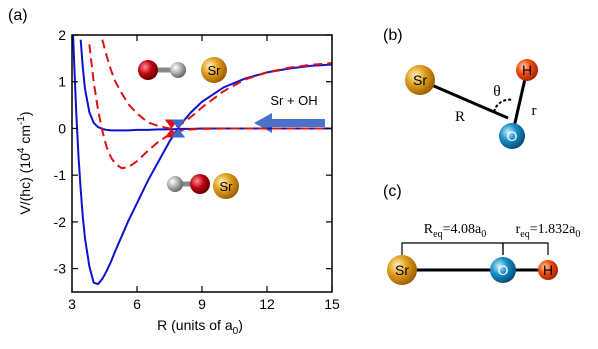  What do you see at coordinates (462, 229) in the screenshot?
I see `label-part: =4.08a` at bounding box center [462, 229].